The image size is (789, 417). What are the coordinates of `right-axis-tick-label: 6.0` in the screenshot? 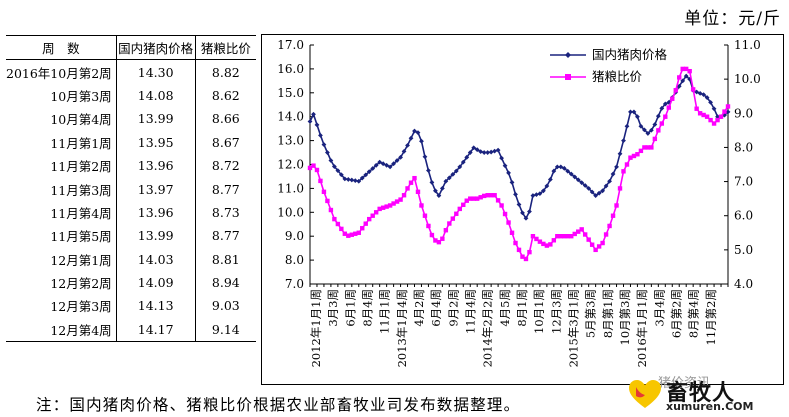 It's located at (743, 216).